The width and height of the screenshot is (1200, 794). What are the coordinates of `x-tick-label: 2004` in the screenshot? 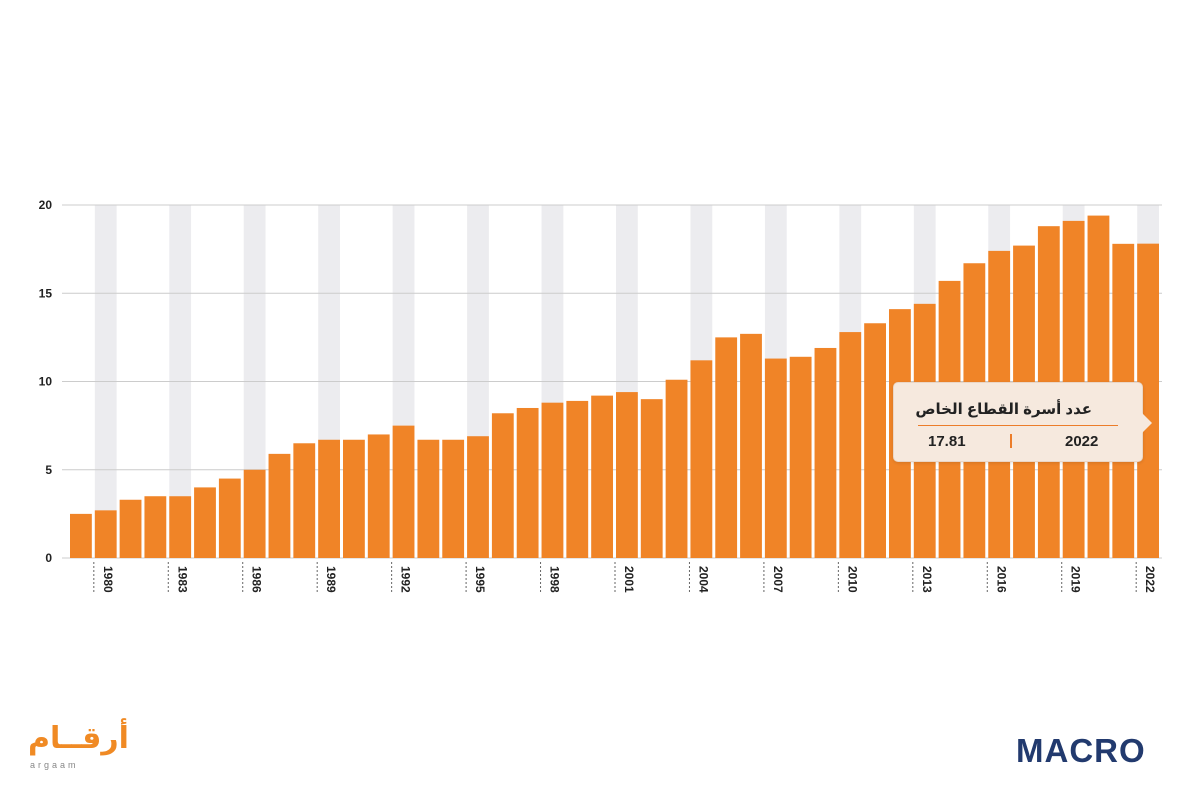 It's located at (703, 579).